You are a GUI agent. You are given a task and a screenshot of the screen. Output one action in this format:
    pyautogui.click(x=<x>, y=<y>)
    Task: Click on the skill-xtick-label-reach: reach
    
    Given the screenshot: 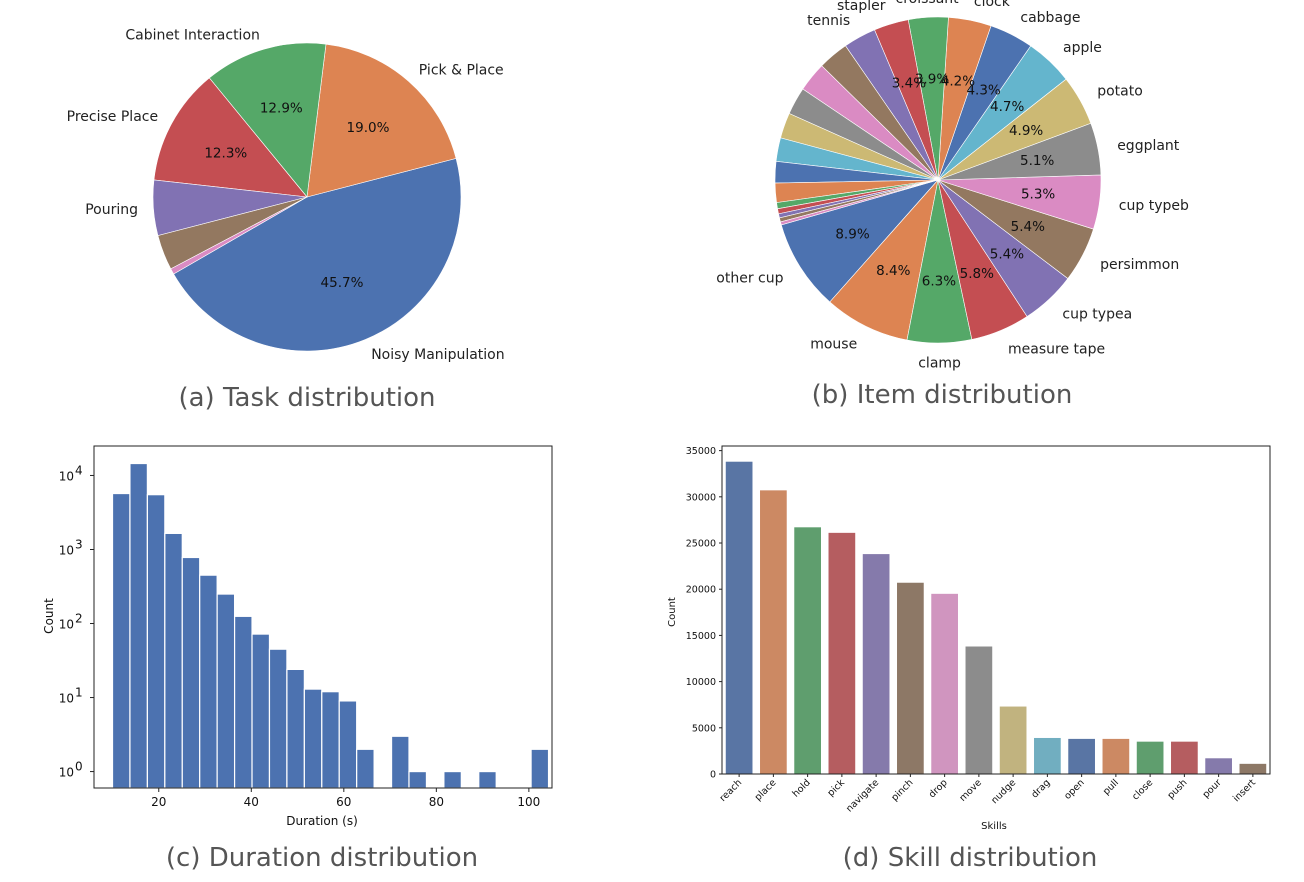 What is the action you would take?
    pyautogui.click(x=731, y=790)
    